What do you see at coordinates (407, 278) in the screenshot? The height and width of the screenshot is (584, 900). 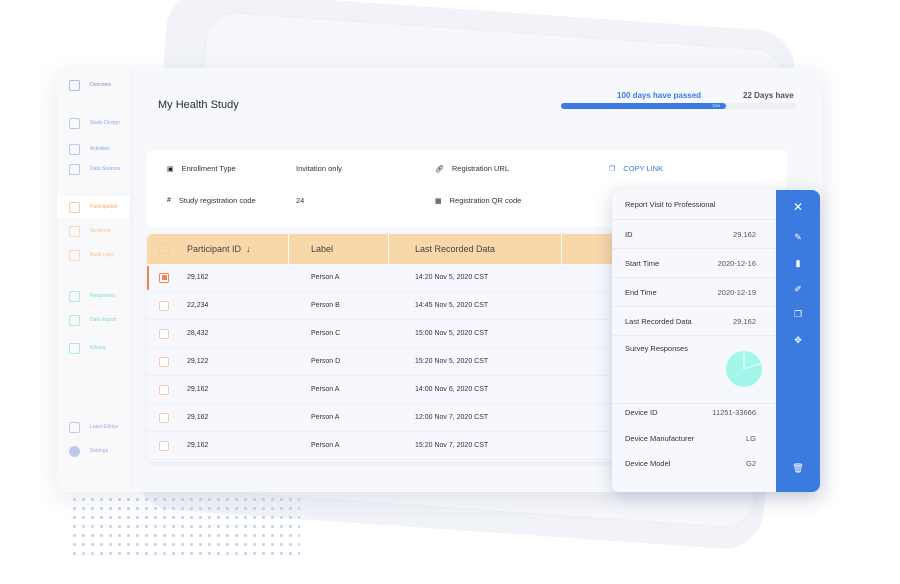 I see `table-row: 29,162 Person A 14:20 Nov 5, 2020 CST` at bounding box center [407, 278].